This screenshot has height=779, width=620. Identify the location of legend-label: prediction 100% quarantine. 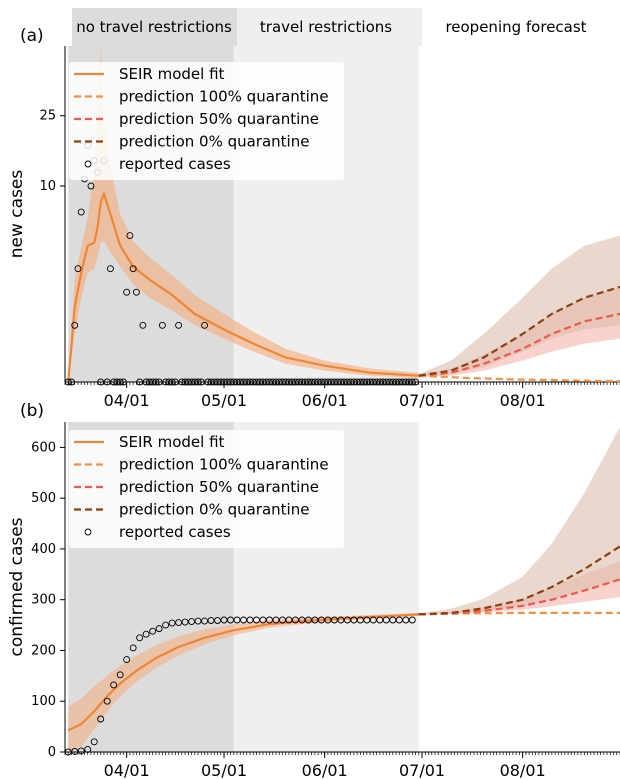
(224, 97).